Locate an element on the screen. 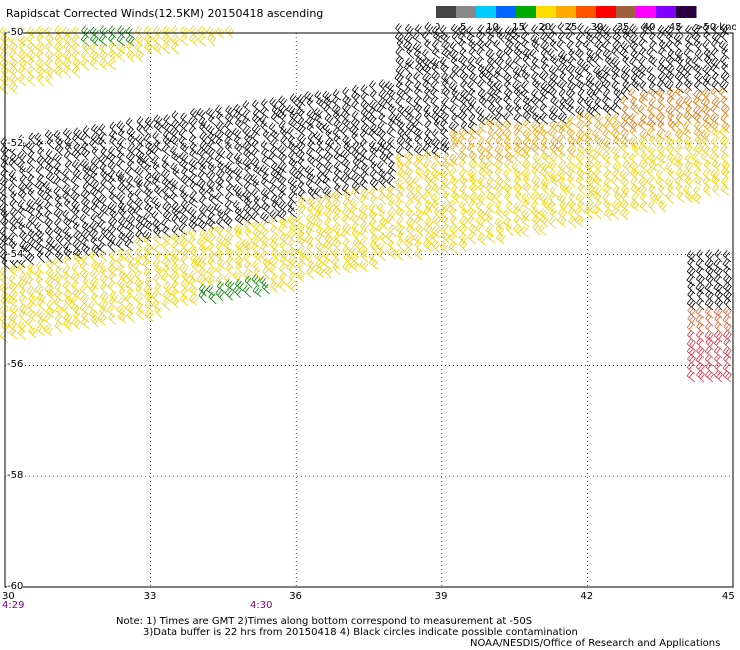  legend-tick-label: 30 is located at coordinates (597, 27).